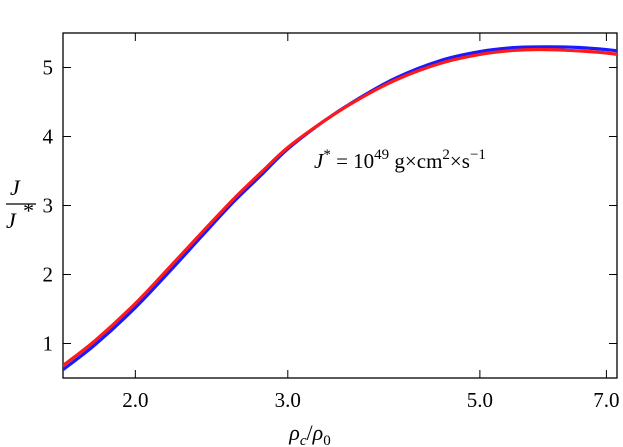 This screenshot has width=623, height=447. Describe the element at coordinates (48, 344) in the screenshot. I see `y-tick-label-0: 1` at that location.